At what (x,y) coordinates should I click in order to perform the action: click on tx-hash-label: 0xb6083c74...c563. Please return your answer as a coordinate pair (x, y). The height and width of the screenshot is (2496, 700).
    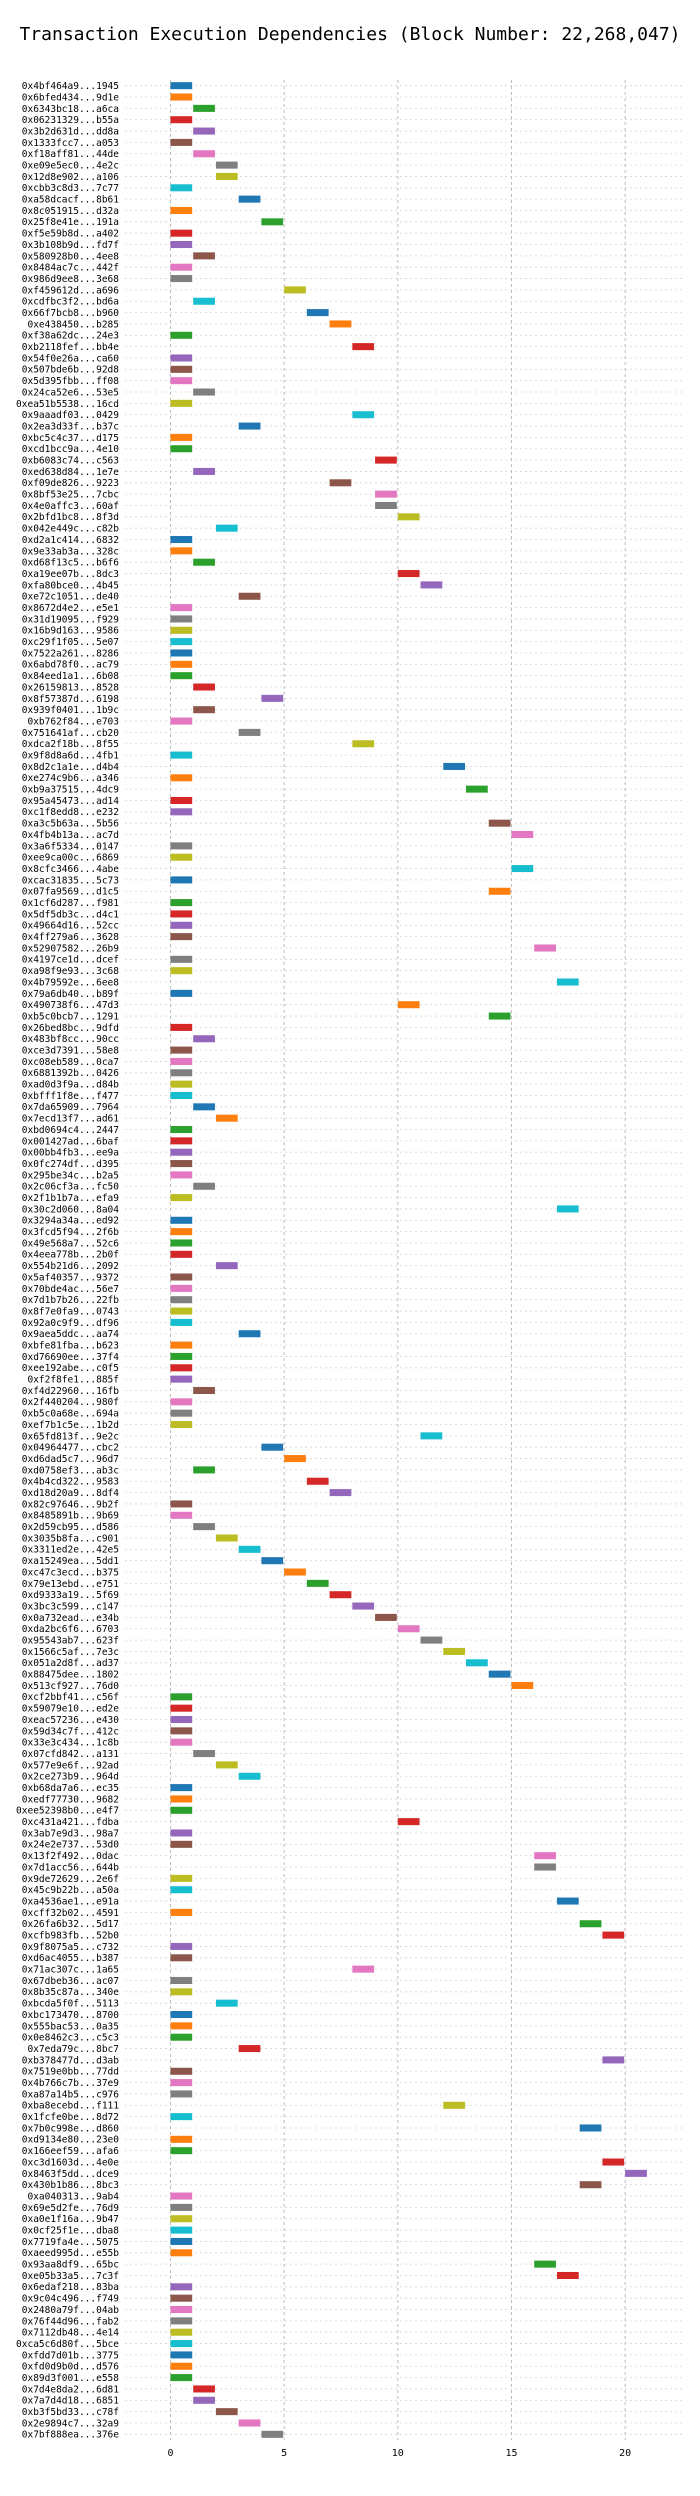
    Looking at the image, I should click on (70, 460).